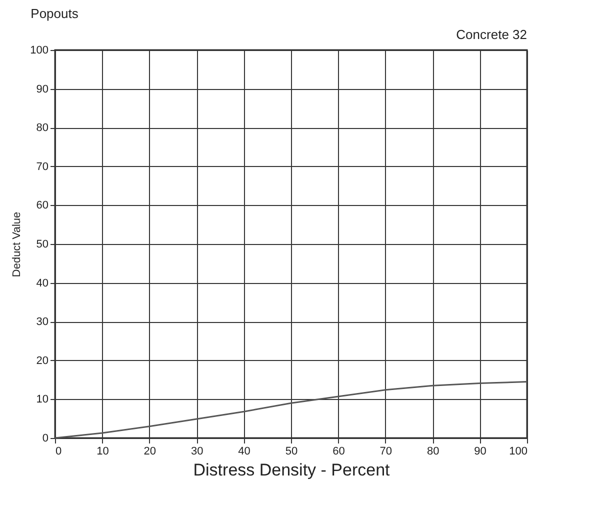 The height and width of the screenshot is (507, 589). What do you see at coordinates (338, 452) in the screenshot?
I see `x-tick-label: 60` at bounding box center [338, 452].